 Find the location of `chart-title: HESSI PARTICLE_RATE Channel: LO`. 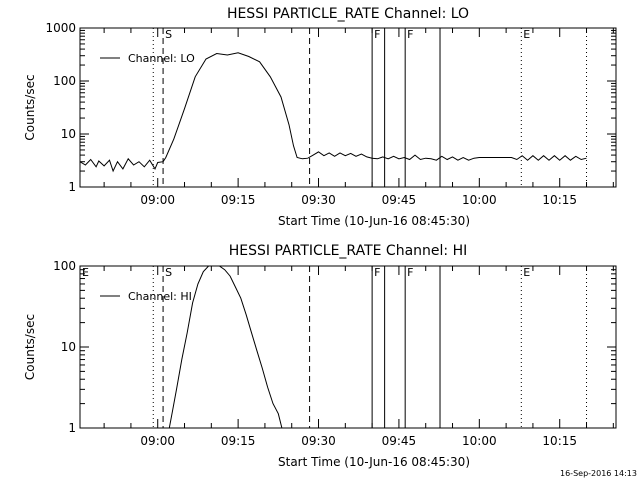

chart-title: HESSI PARTICLE_RATE Channel: LO is located at coordinates (348, 14).